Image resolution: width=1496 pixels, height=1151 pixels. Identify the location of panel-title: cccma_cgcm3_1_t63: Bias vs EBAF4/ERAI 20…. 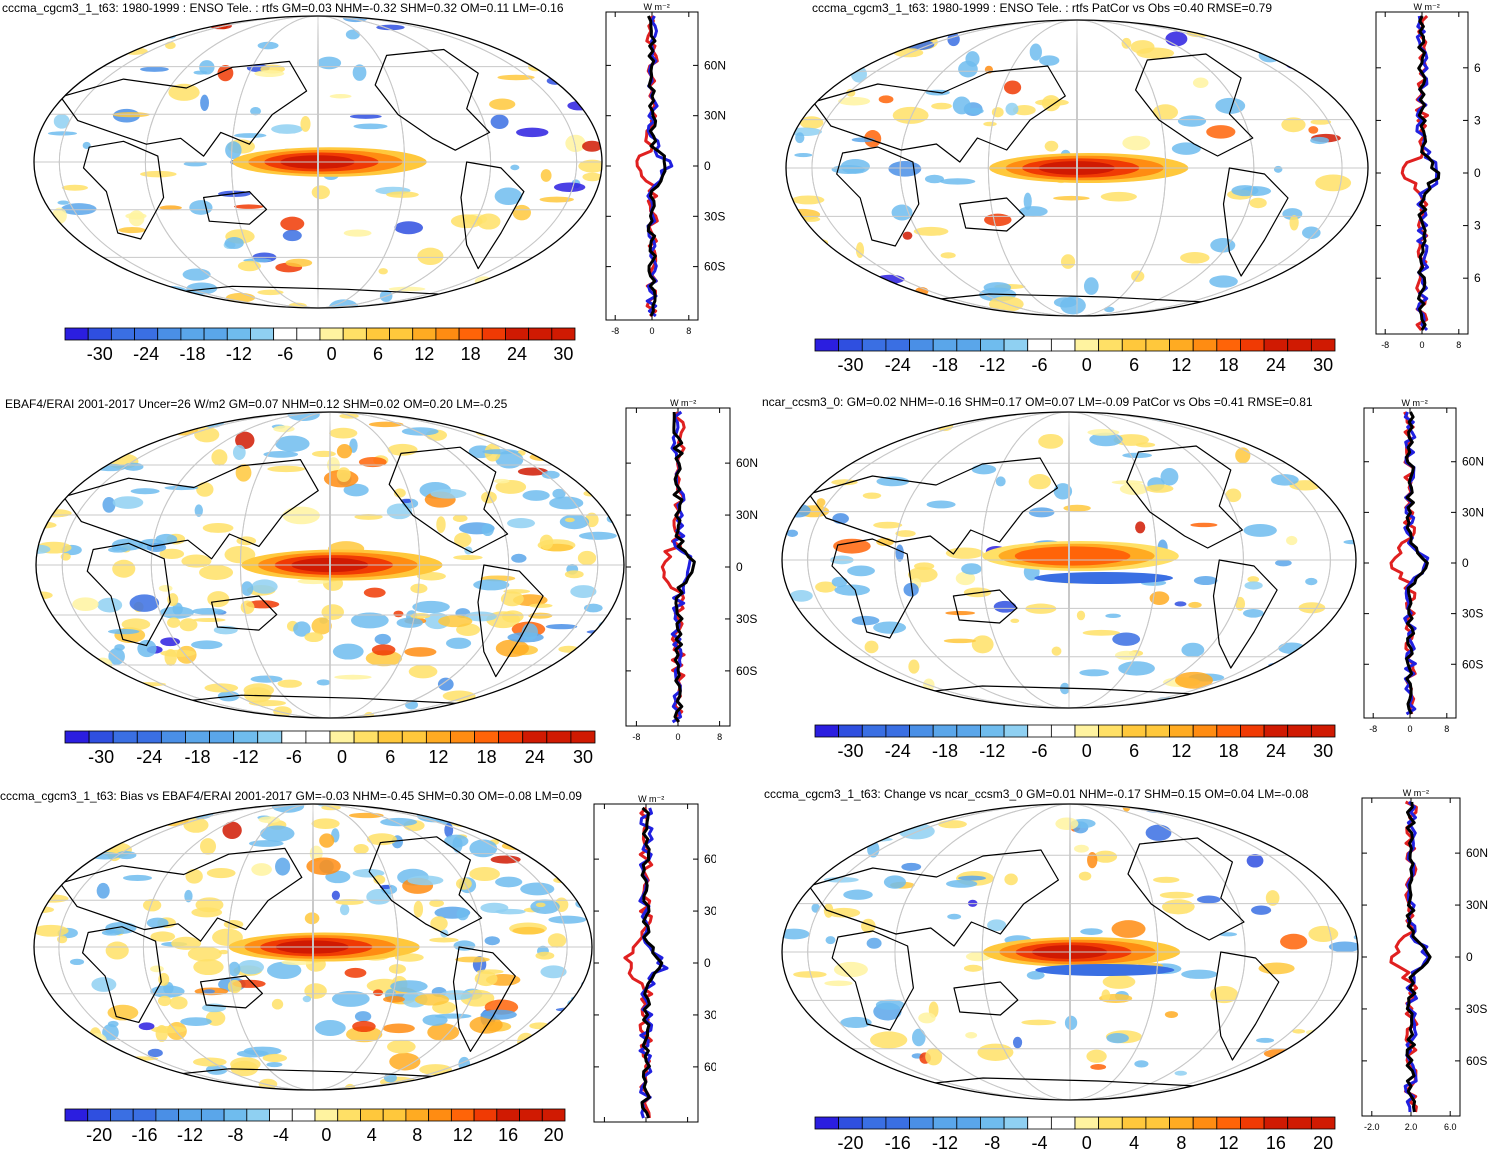
(291, 796).